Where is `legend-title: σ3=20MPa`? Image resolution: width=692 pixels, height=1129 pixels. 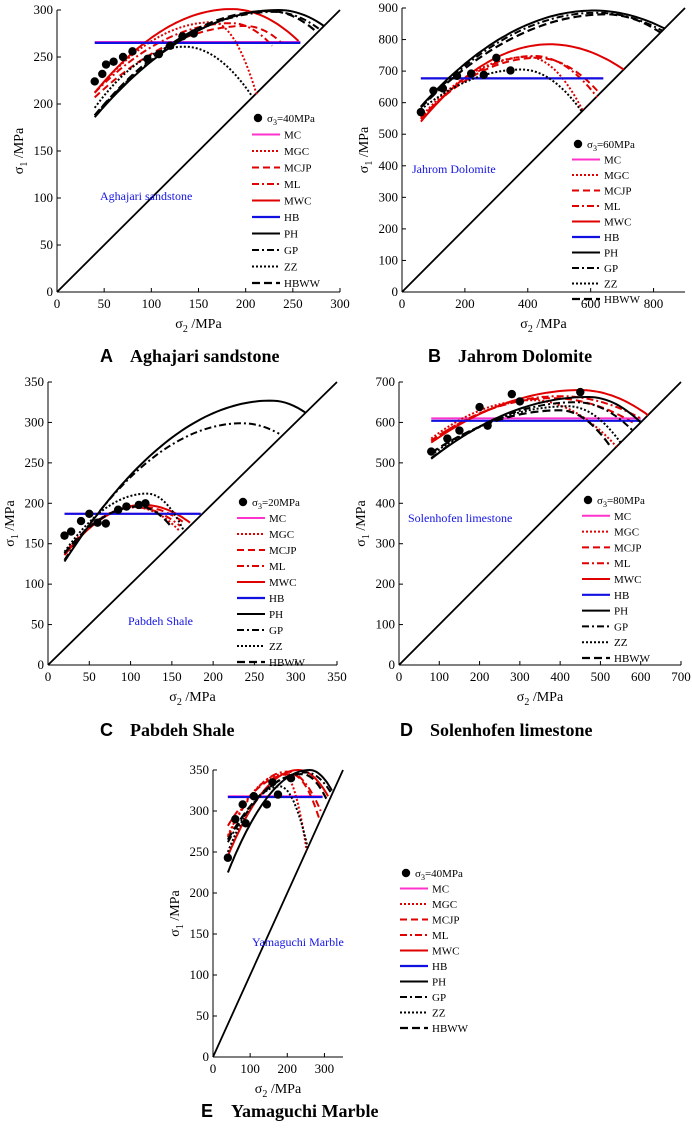
legend-title: σ3=20MPa is located at coordinates (276, 504).